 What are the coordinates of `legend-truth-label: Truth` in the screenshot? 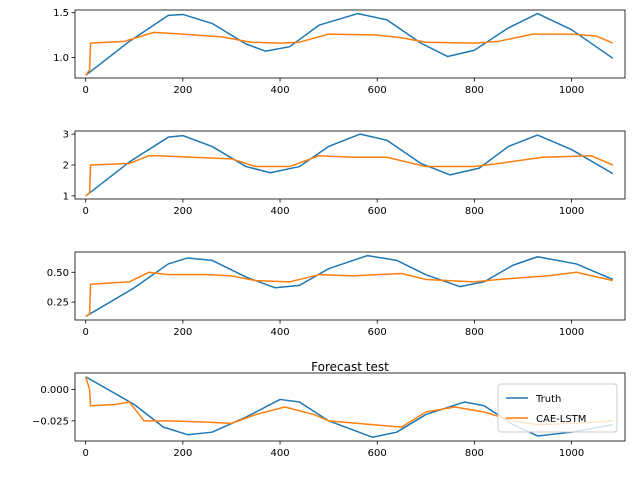 It's located at (548, 399).